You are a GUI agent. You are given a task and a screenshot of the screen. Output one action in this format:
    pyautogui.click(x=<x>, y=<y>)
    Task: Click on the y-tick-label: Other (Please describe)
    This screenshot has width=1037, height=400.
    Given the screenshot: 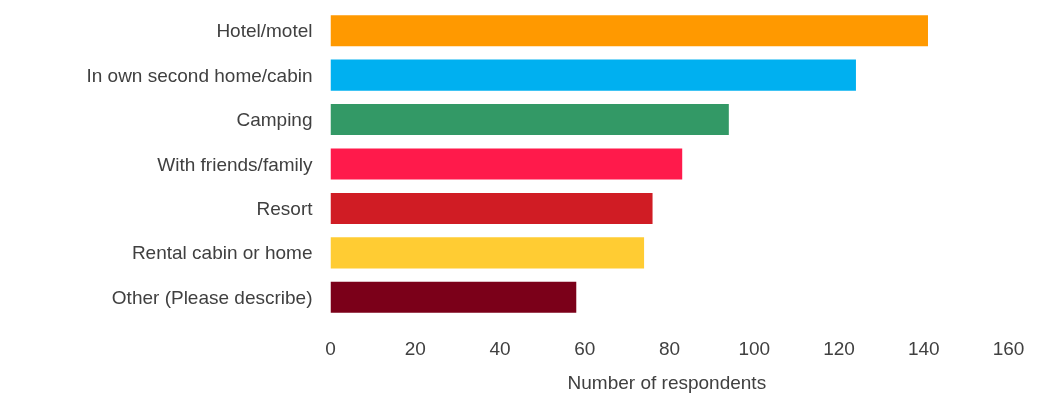 What is the action you would take?
    pyautogui.click(x=212, y=297)
    